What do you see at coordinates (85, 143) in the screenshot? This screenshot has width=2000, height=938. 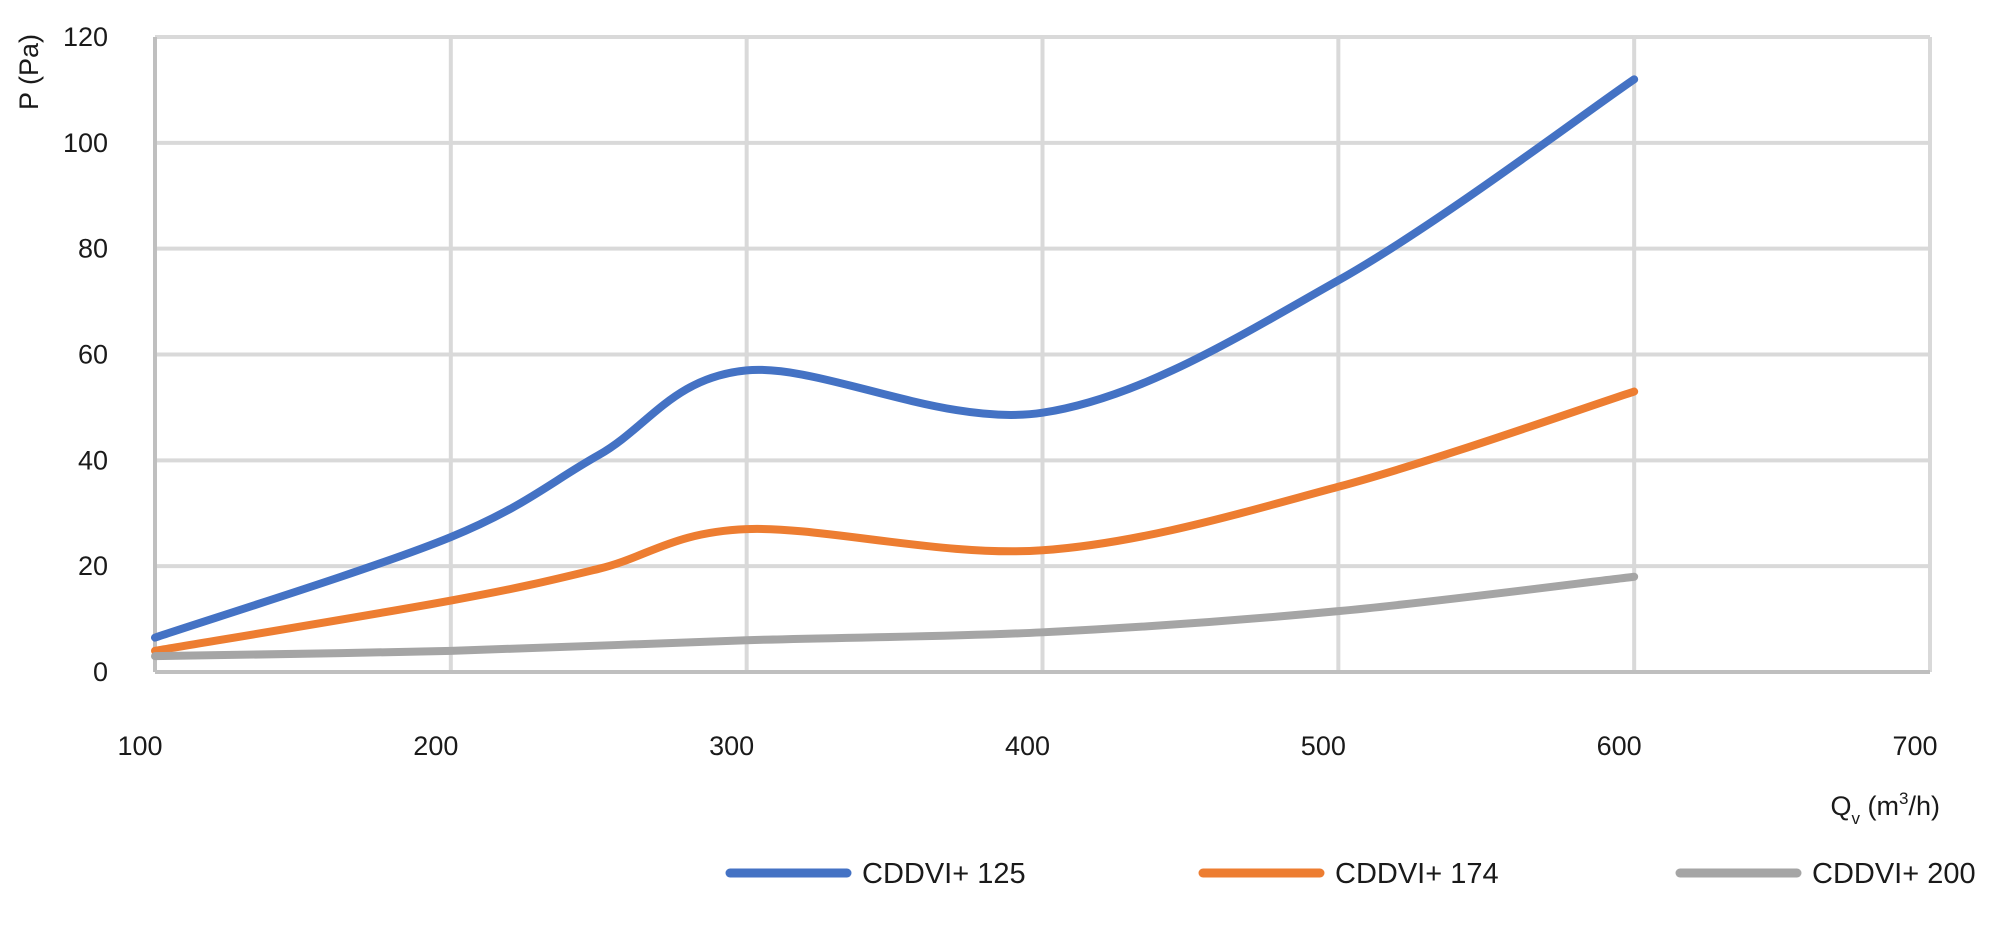 I see `y-tick-label: 100` at bounding box center [85, 143].